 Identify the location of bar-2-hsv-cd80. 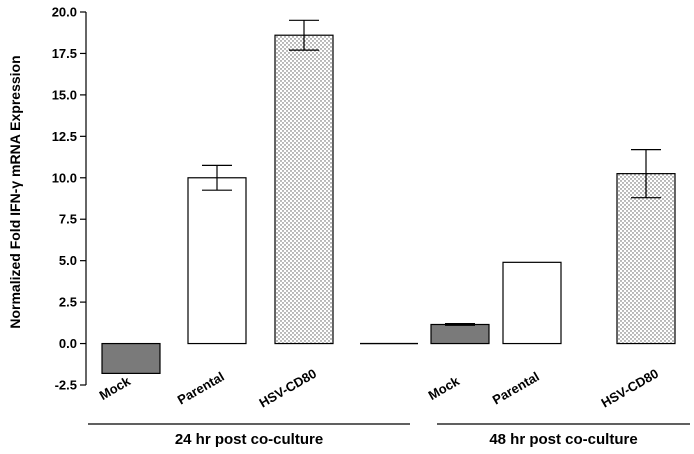
(646, 259).